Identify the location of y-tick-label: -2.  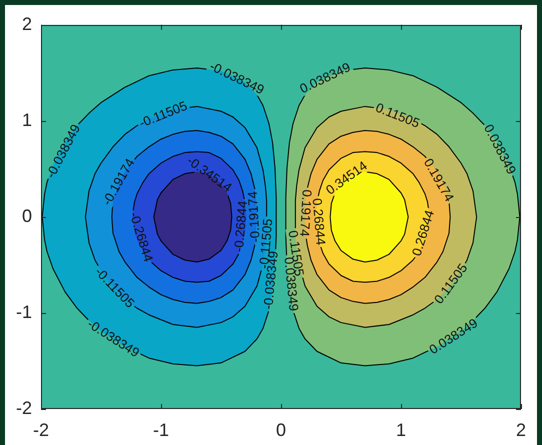
(24, 408).